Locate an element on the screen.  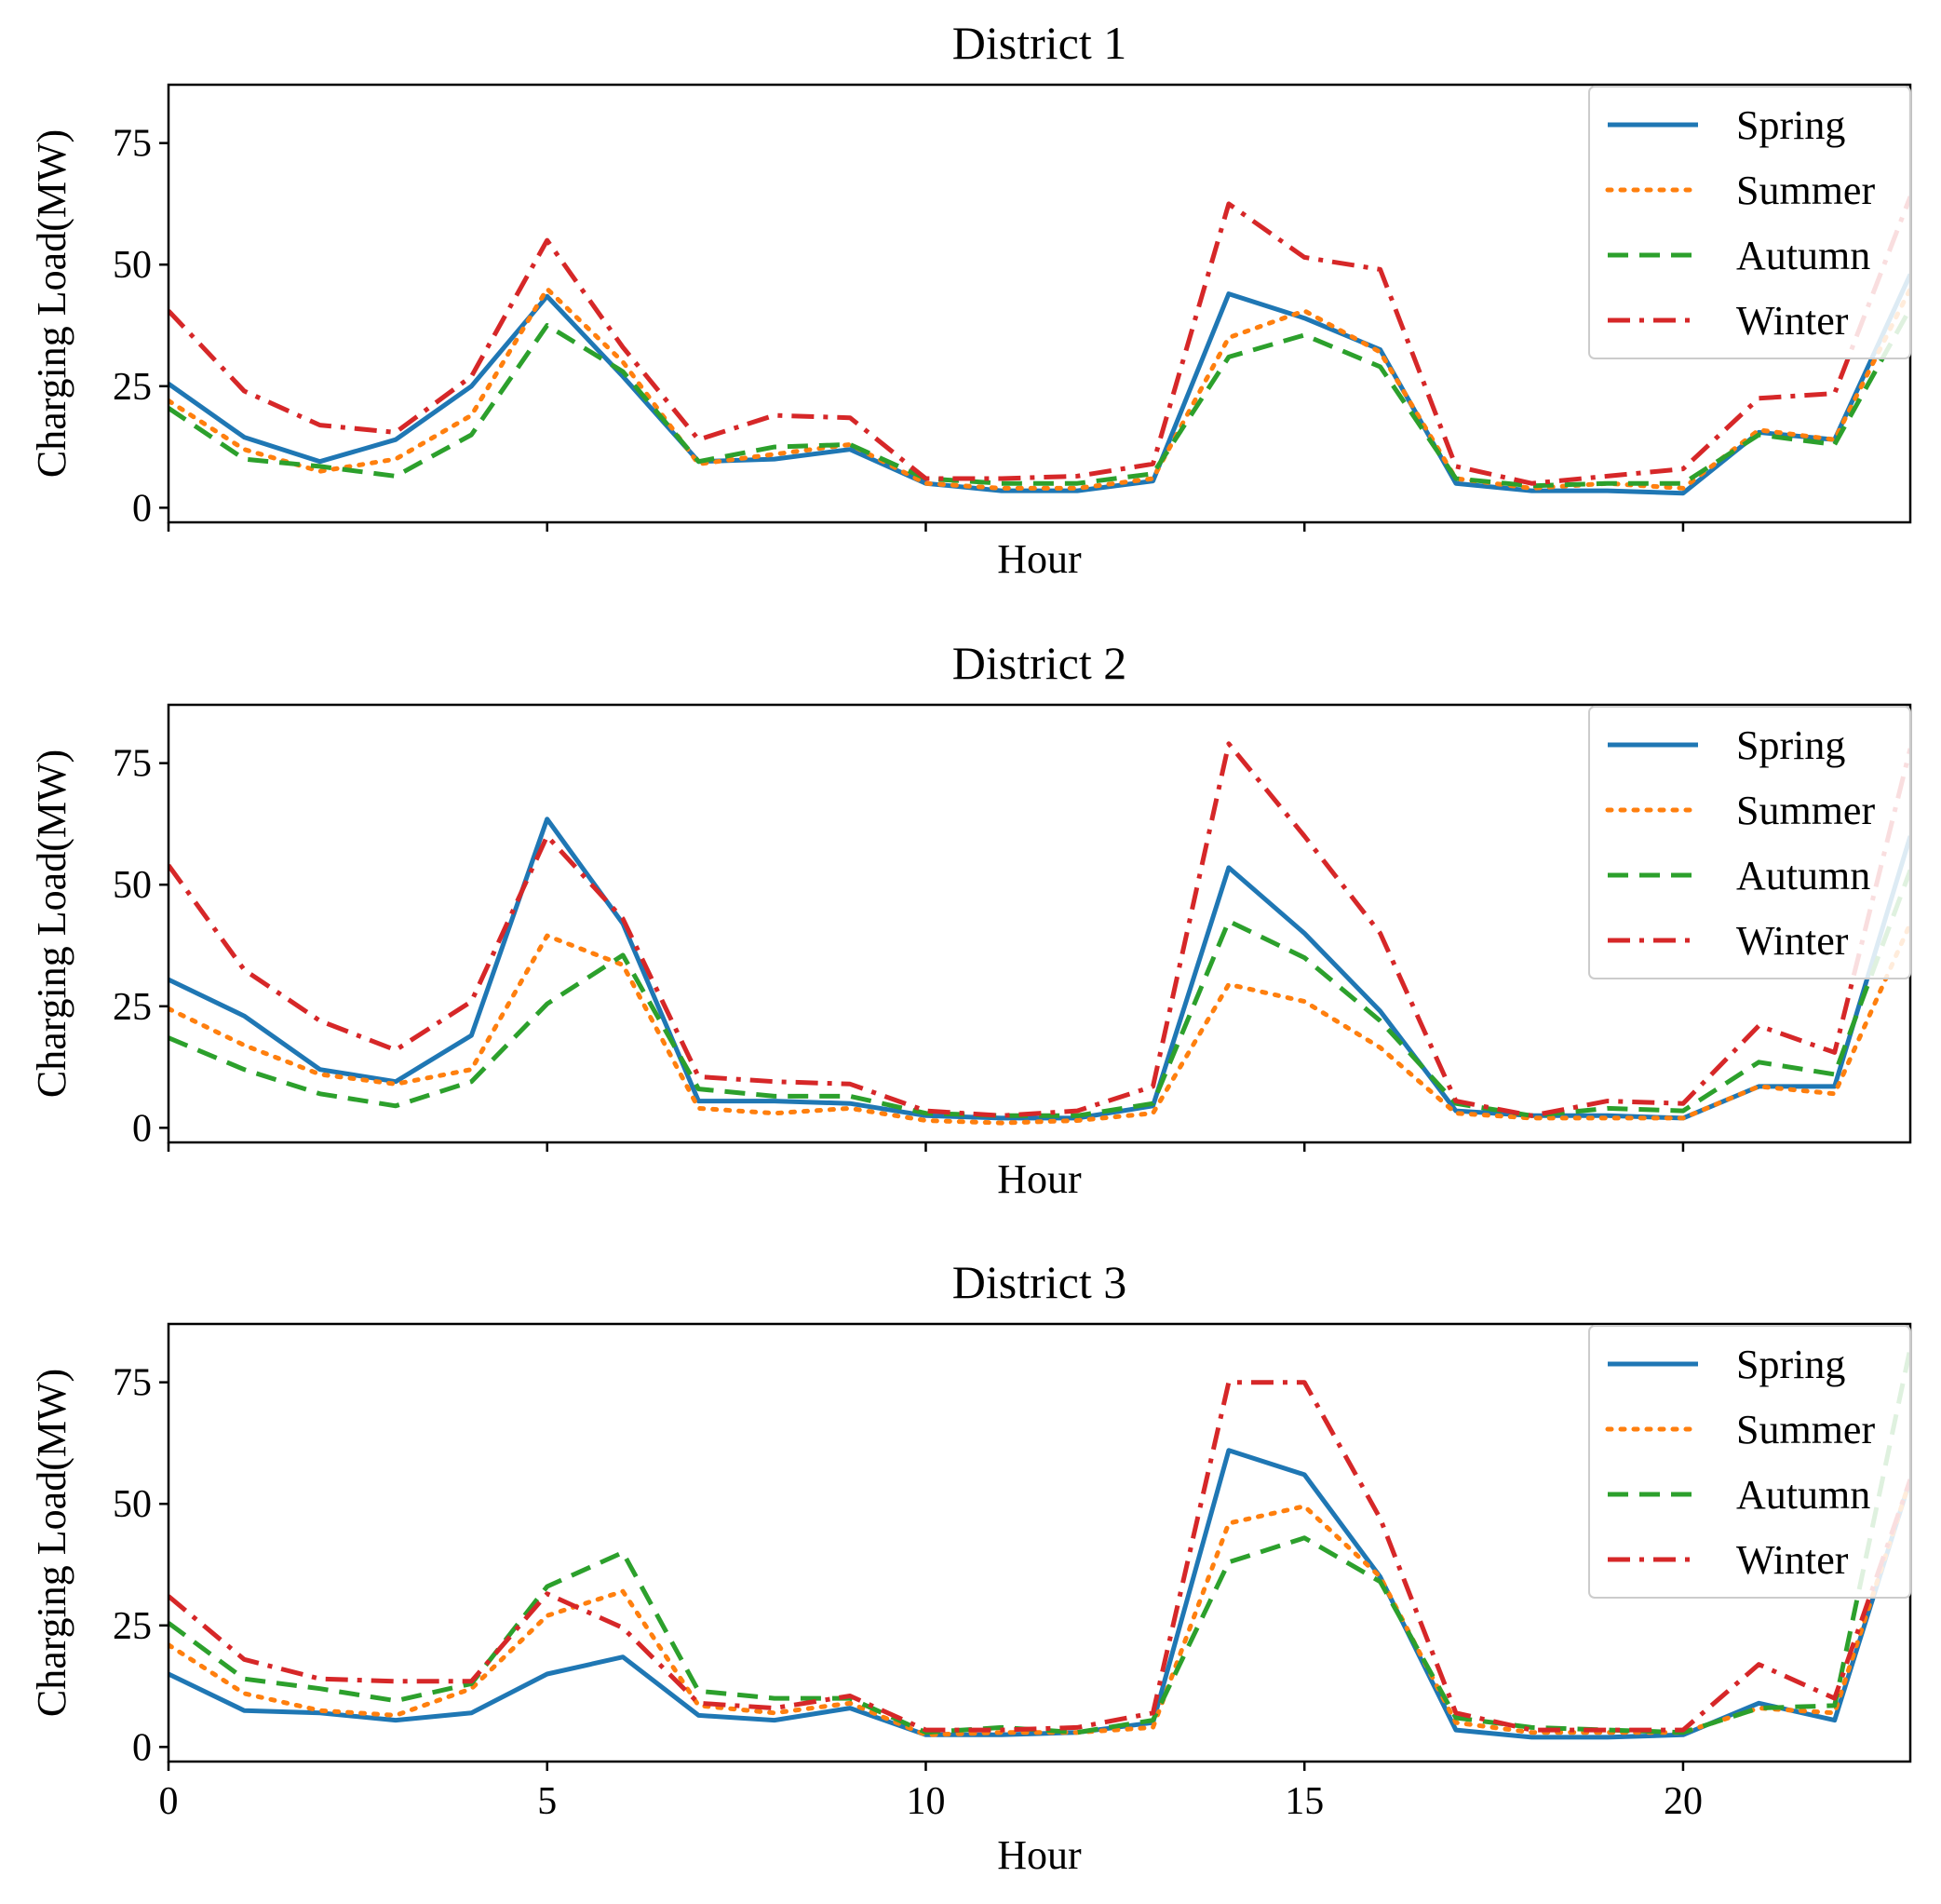
series-line-winter is located at coordinates (1039, 341).